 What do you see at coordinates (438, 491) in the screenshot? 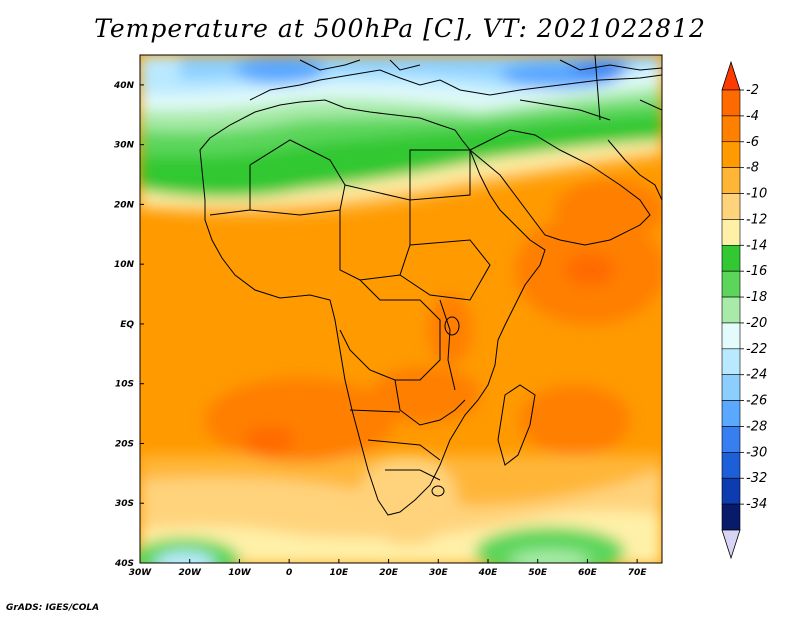
I see `lesotho` at bounding box center [438, 491].